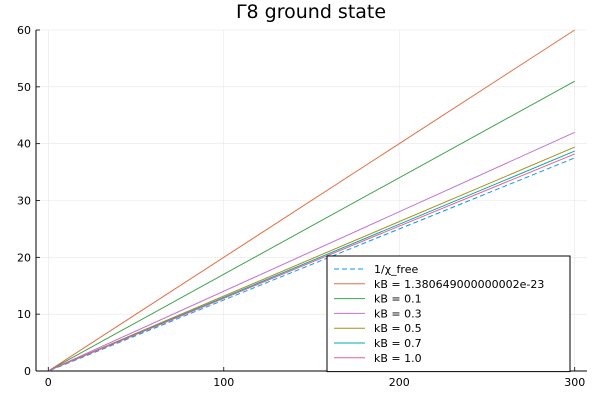 This screenshot has height=400, width=600. Describe the element at coordinates (311, 12) in the screenshot. I see `chart-title: Γ8 ground state` at that location.